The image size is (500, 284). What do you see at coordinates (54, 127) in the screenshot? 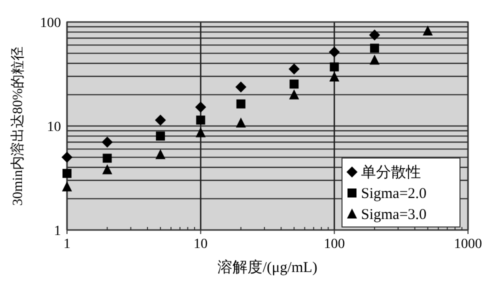
I see `y-tick-label: 10` at bounding box center [54, 127].